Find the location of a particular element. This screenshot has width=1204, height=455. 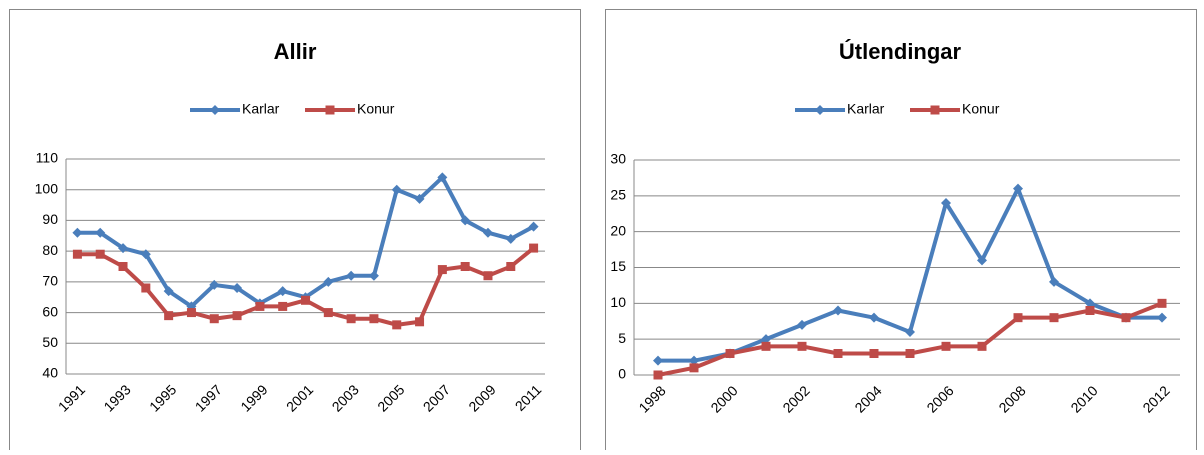

legend-label: Karlar is located at coordinates (261, 109).